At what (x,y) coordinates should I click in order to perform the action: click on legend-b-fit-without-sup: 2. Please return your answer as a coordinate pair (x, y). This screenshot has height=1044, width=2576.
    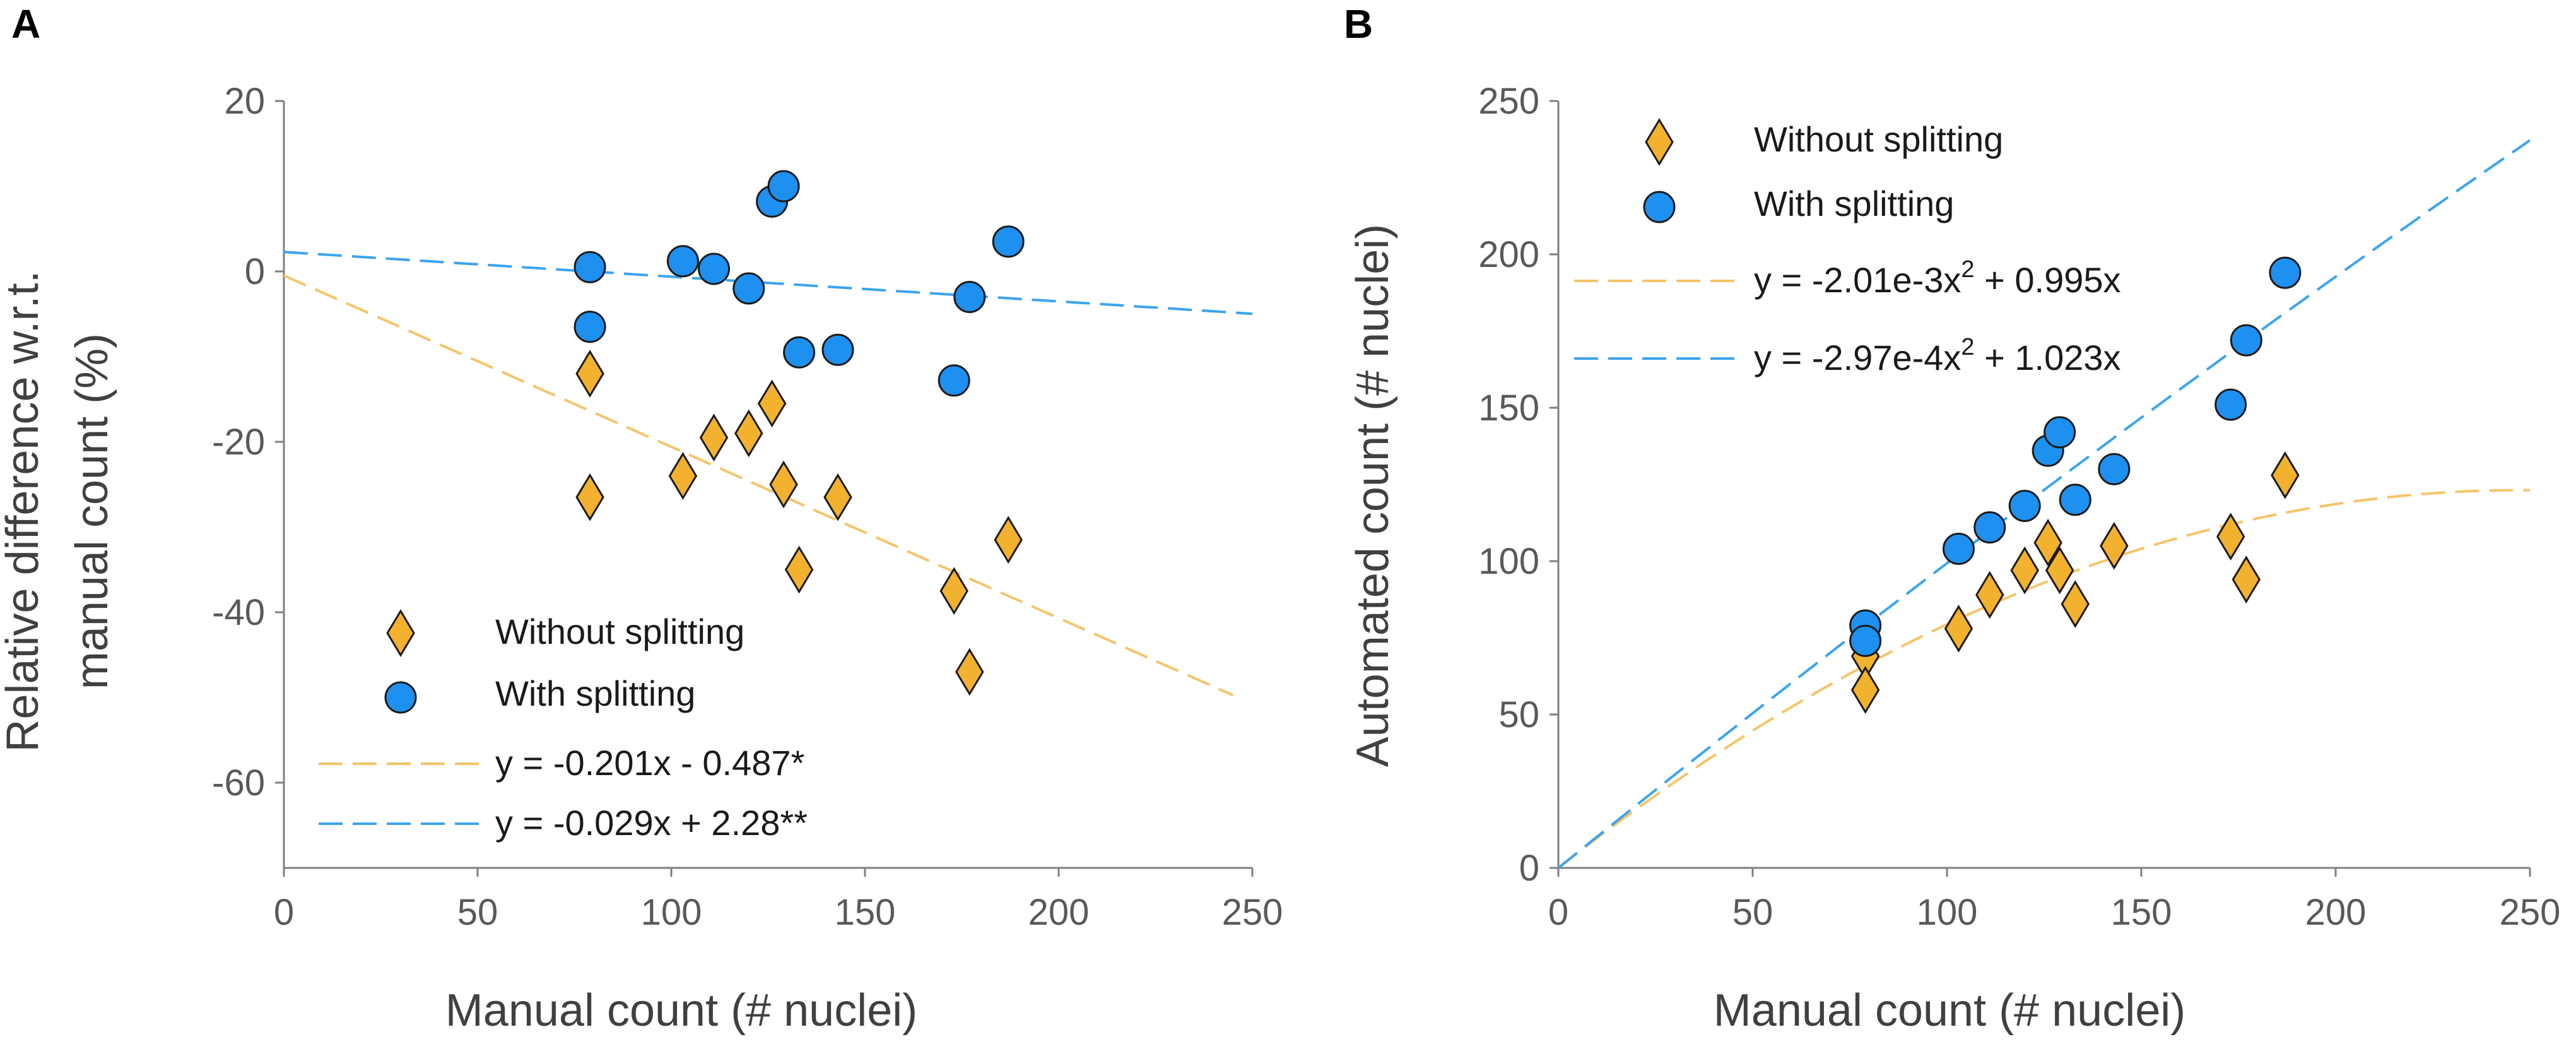
    Looking at the image, I should click on (1967, 269).